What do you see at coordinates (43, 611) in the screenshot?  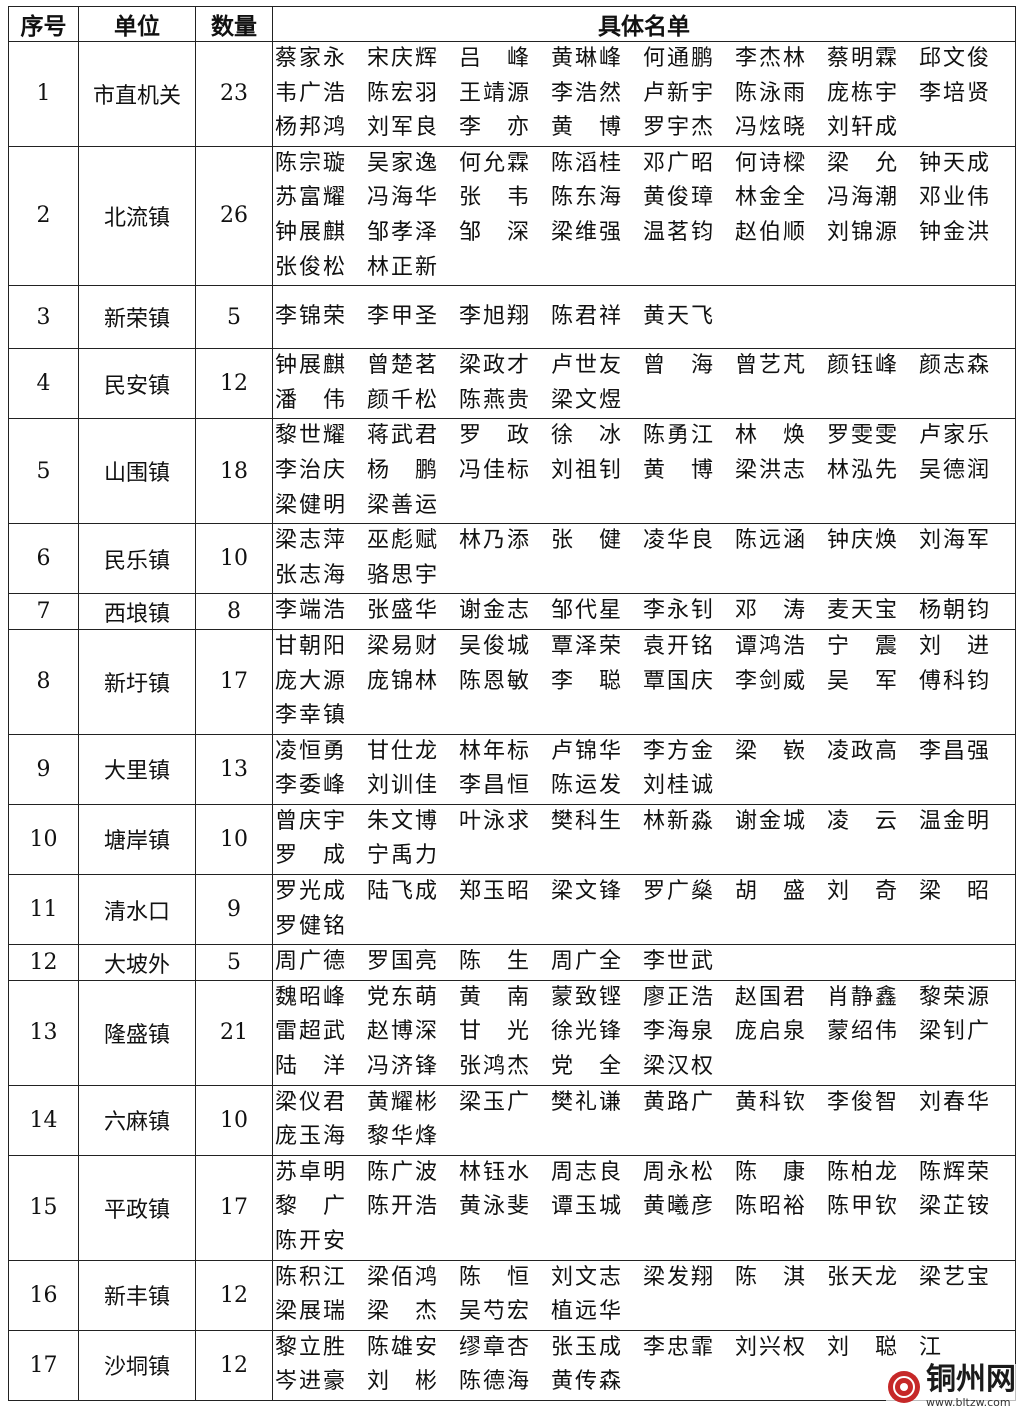 I see `index-cell: 7` at bounding box center [43, 611].